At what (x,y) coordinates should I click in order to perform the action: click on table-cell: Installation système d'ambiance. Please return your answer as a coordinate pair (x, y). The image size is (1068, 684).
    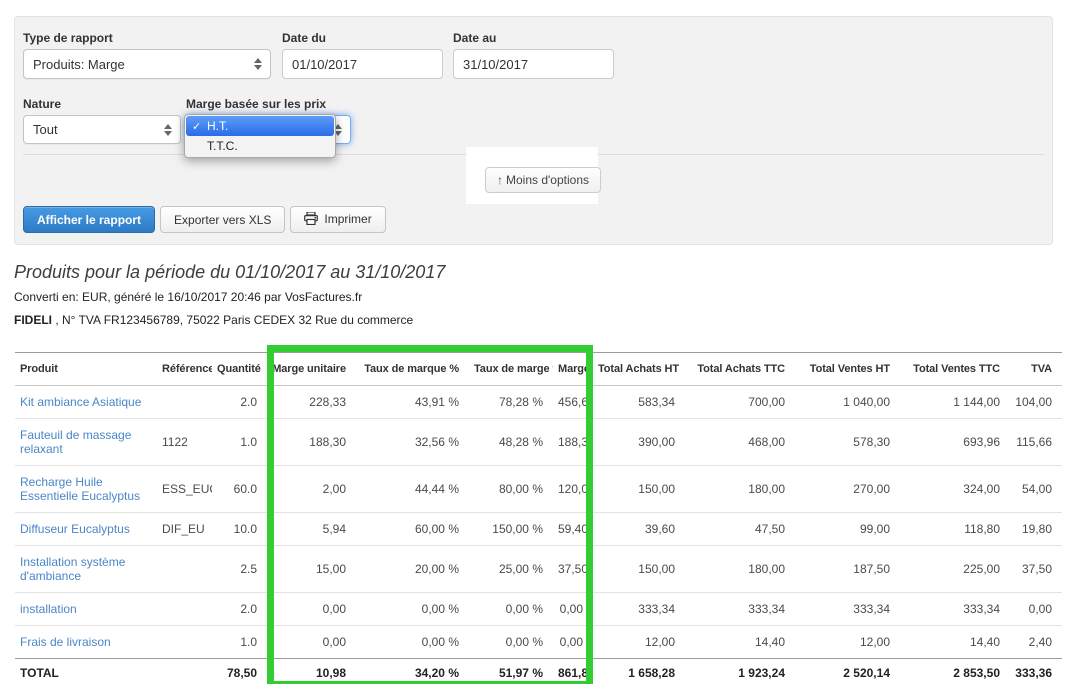
    Looking at the image, I should click on (86, 569).